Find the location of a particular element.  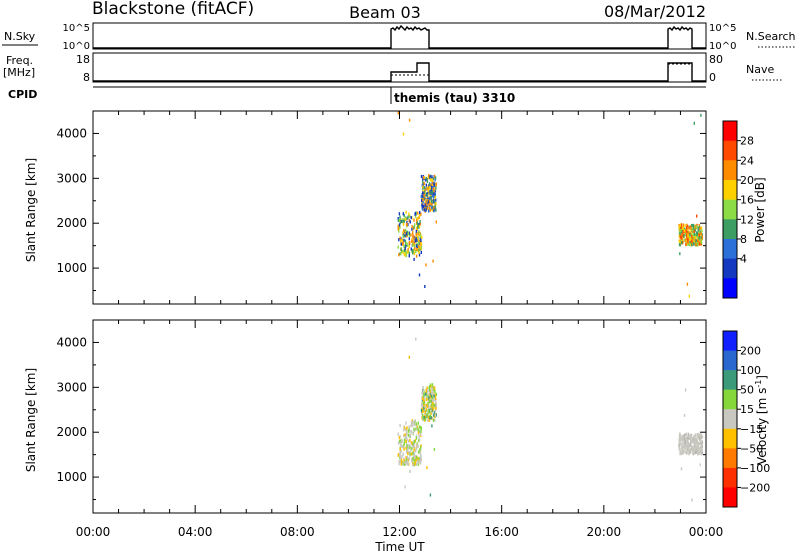

velocity-cbar-label-sup: -1 is located at coordinates (758, 384).